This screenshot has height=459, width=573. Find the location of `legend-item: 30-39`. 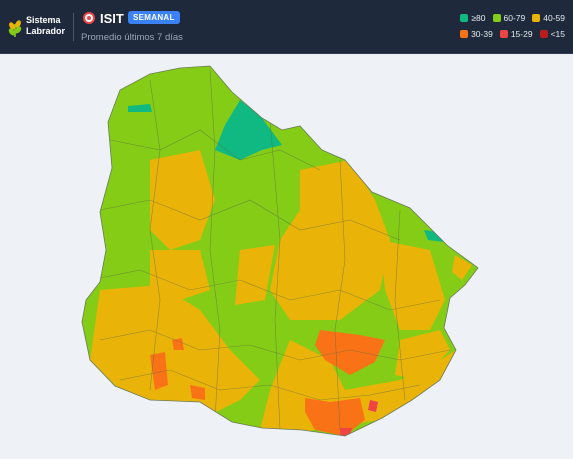

legend-item: 30-39 is located at coordinates (476, 34).